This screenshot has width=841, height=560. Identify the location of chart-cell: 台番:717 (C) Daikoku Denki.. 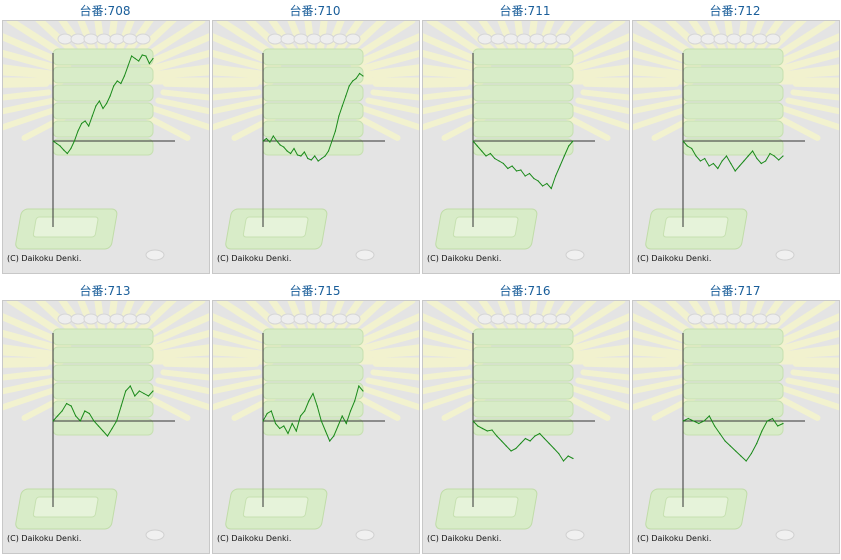
(735, 420).